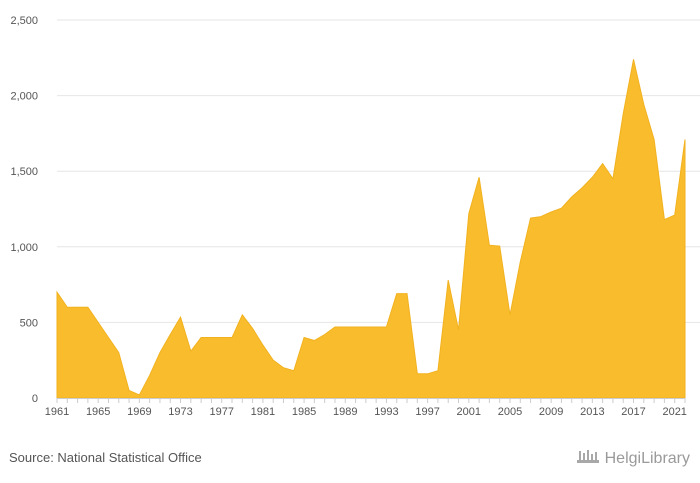 This screenshot has height=483, width=700. I want to click on x-tick-label: 2001, so click(469, 412).